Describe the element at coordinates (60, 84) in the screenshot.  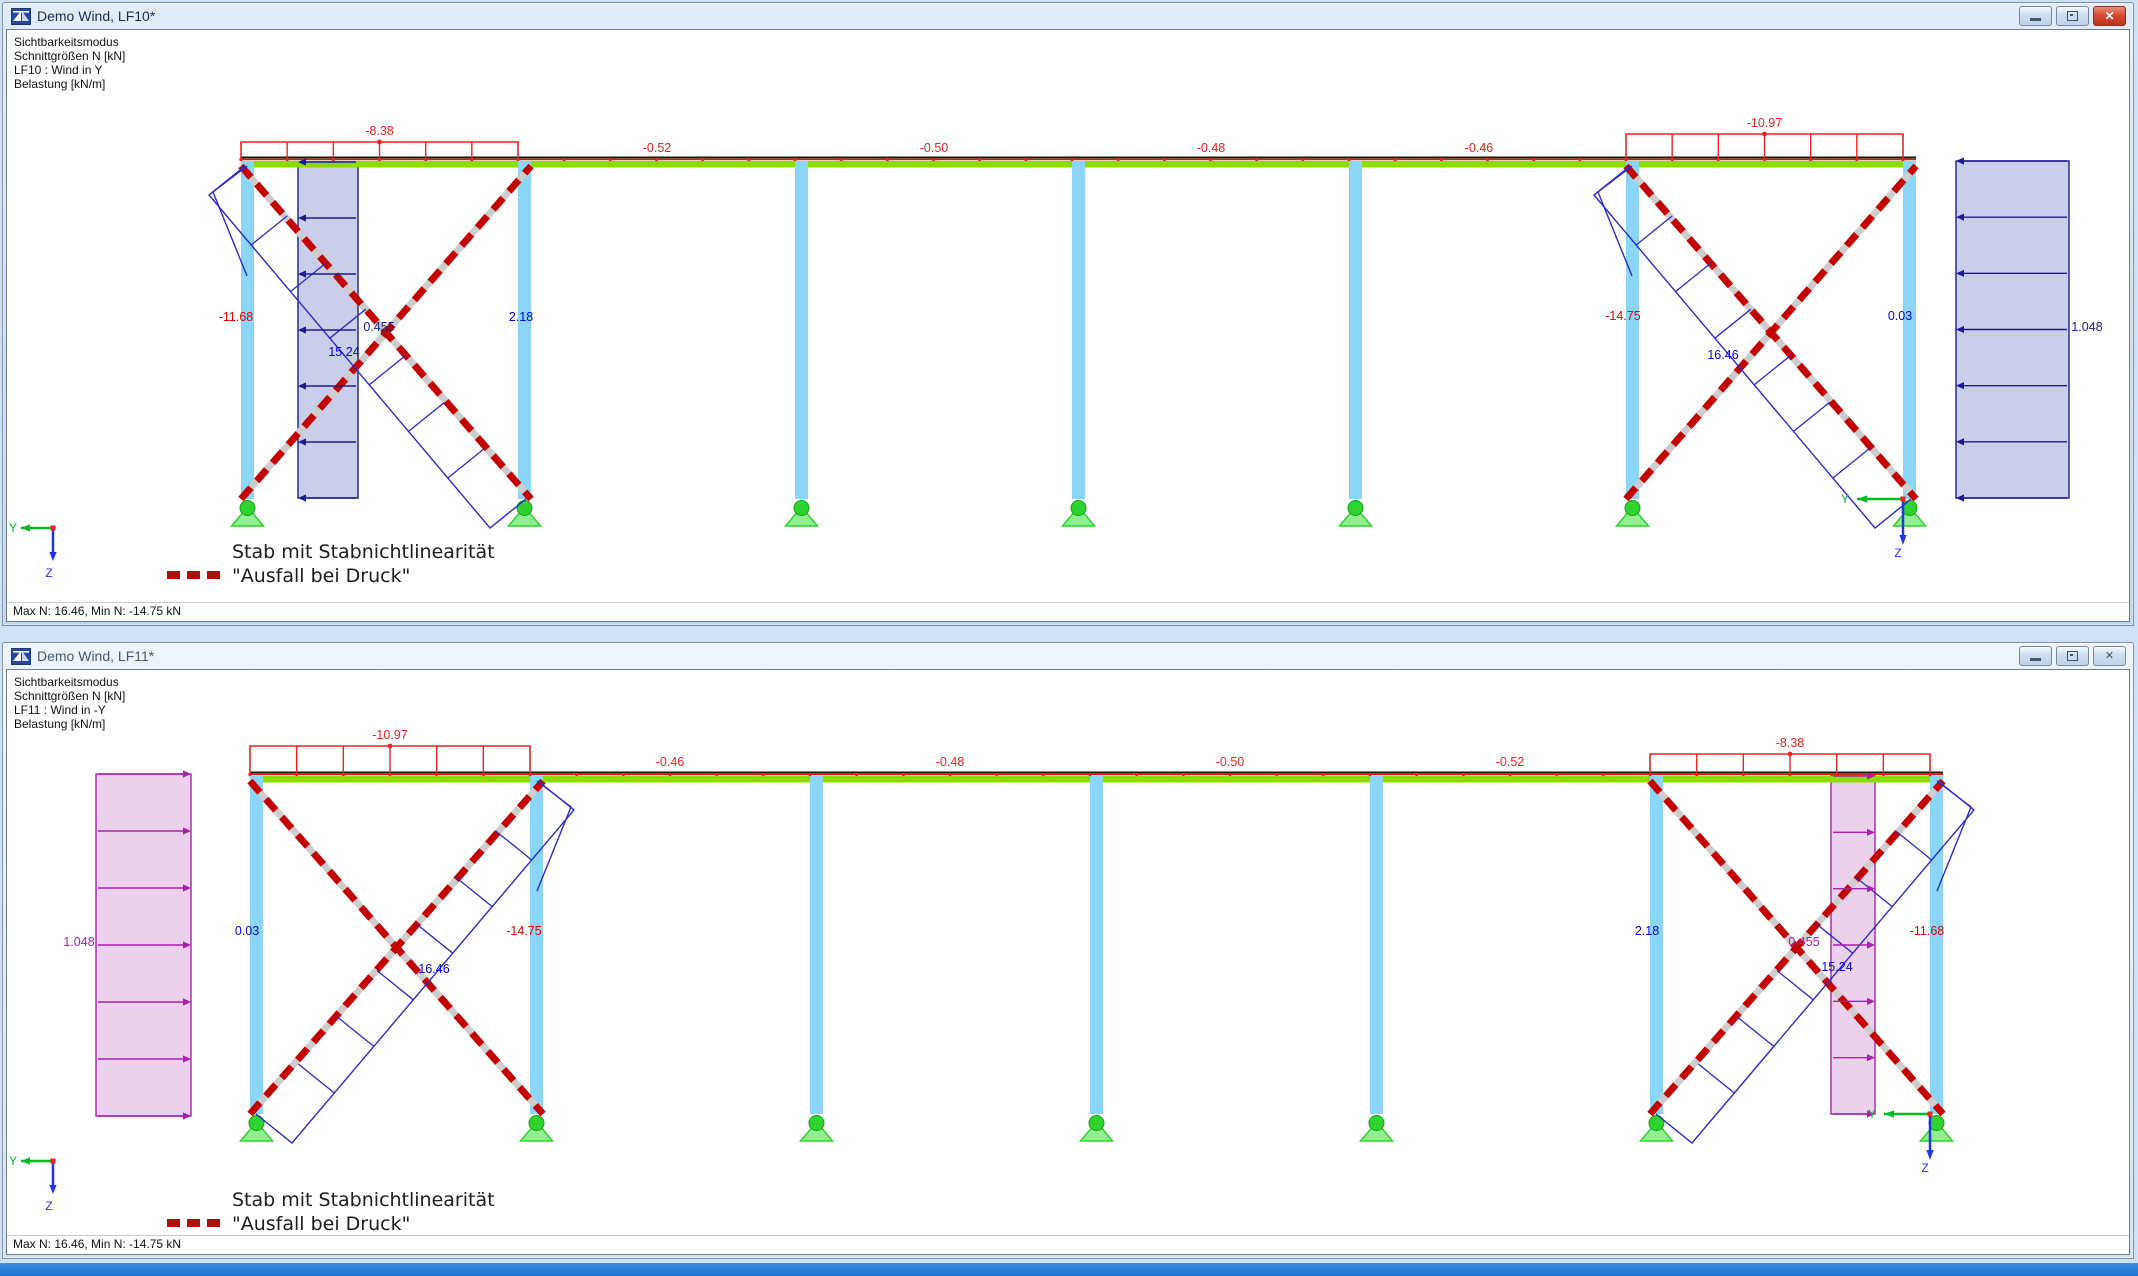
I see `info-line: Belastung [kN/m]` at that location.